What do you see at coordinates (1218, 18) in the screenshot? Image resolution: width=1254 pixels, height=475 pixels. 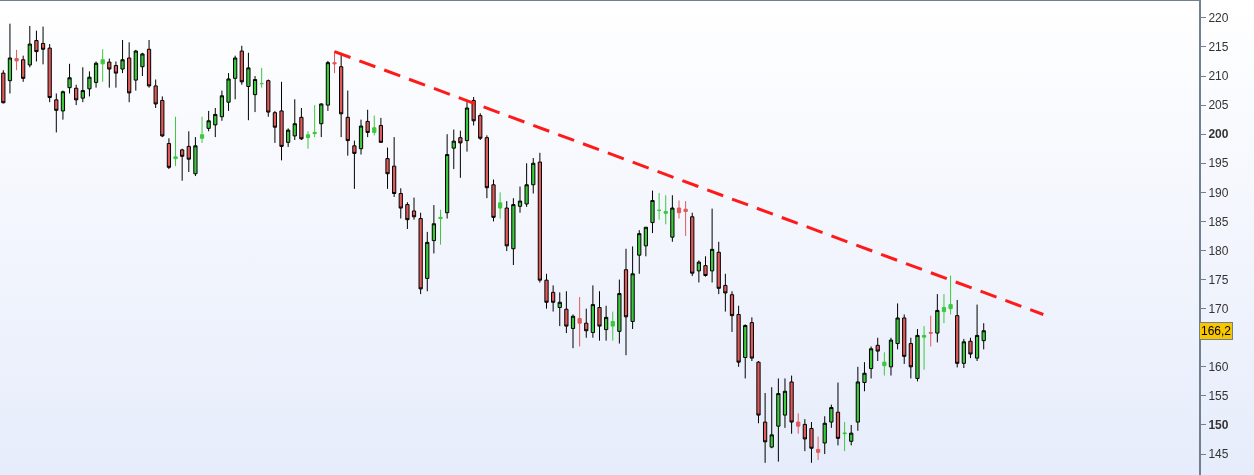 I see `y-tick-label: 220` at bounding box center [1218, 18].